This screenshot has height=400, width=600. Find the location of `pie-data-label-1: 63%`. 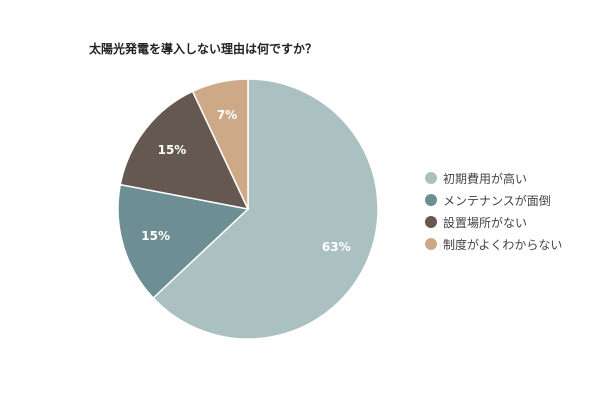

pie-data-label-1: 63% is located at coordinates (336, 247).